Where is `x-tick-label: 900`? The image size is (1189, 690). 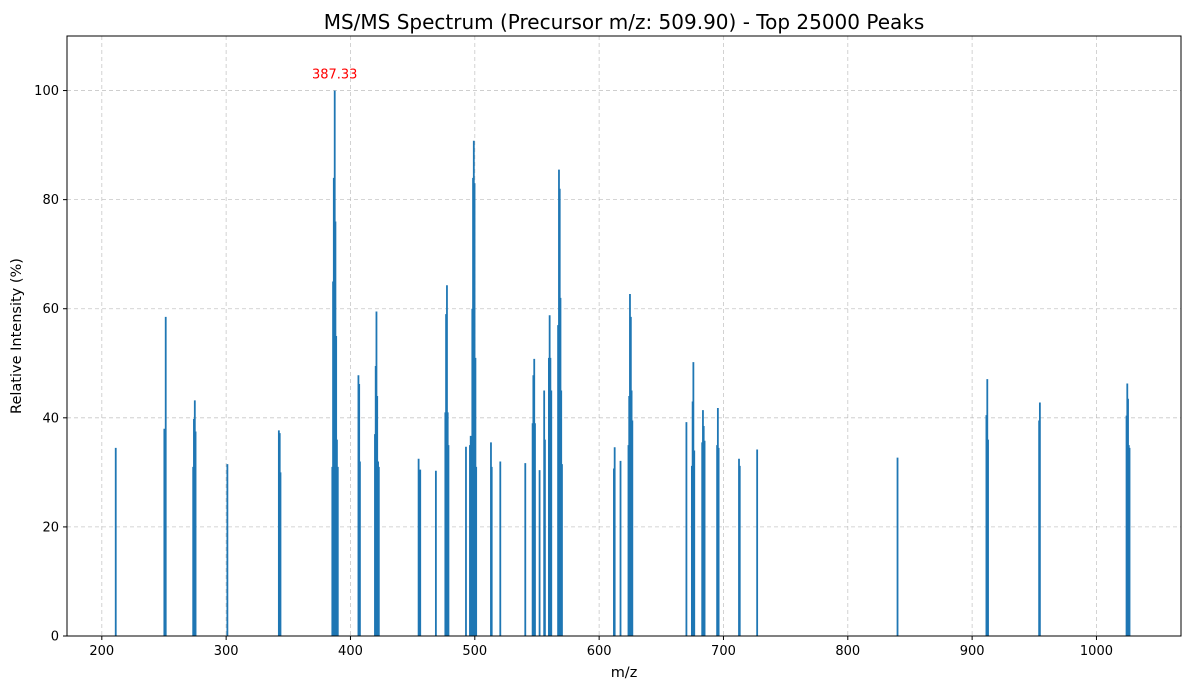 x-tick-label: 900 is located at coordinates (972, 651).